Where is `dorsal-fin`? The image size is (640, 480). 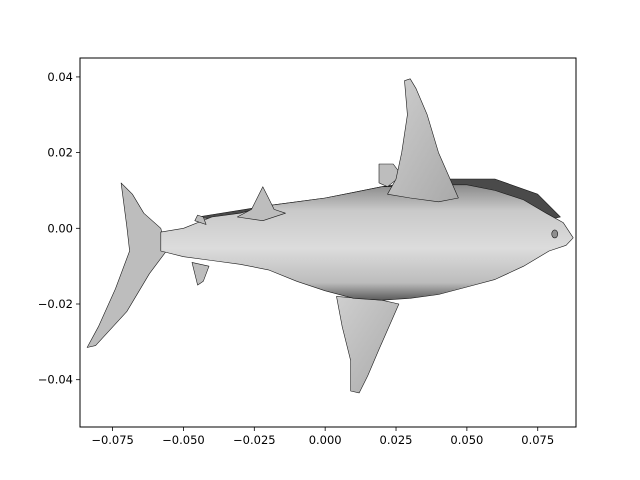
dorsal-fin is located at coordinates (423, 140).